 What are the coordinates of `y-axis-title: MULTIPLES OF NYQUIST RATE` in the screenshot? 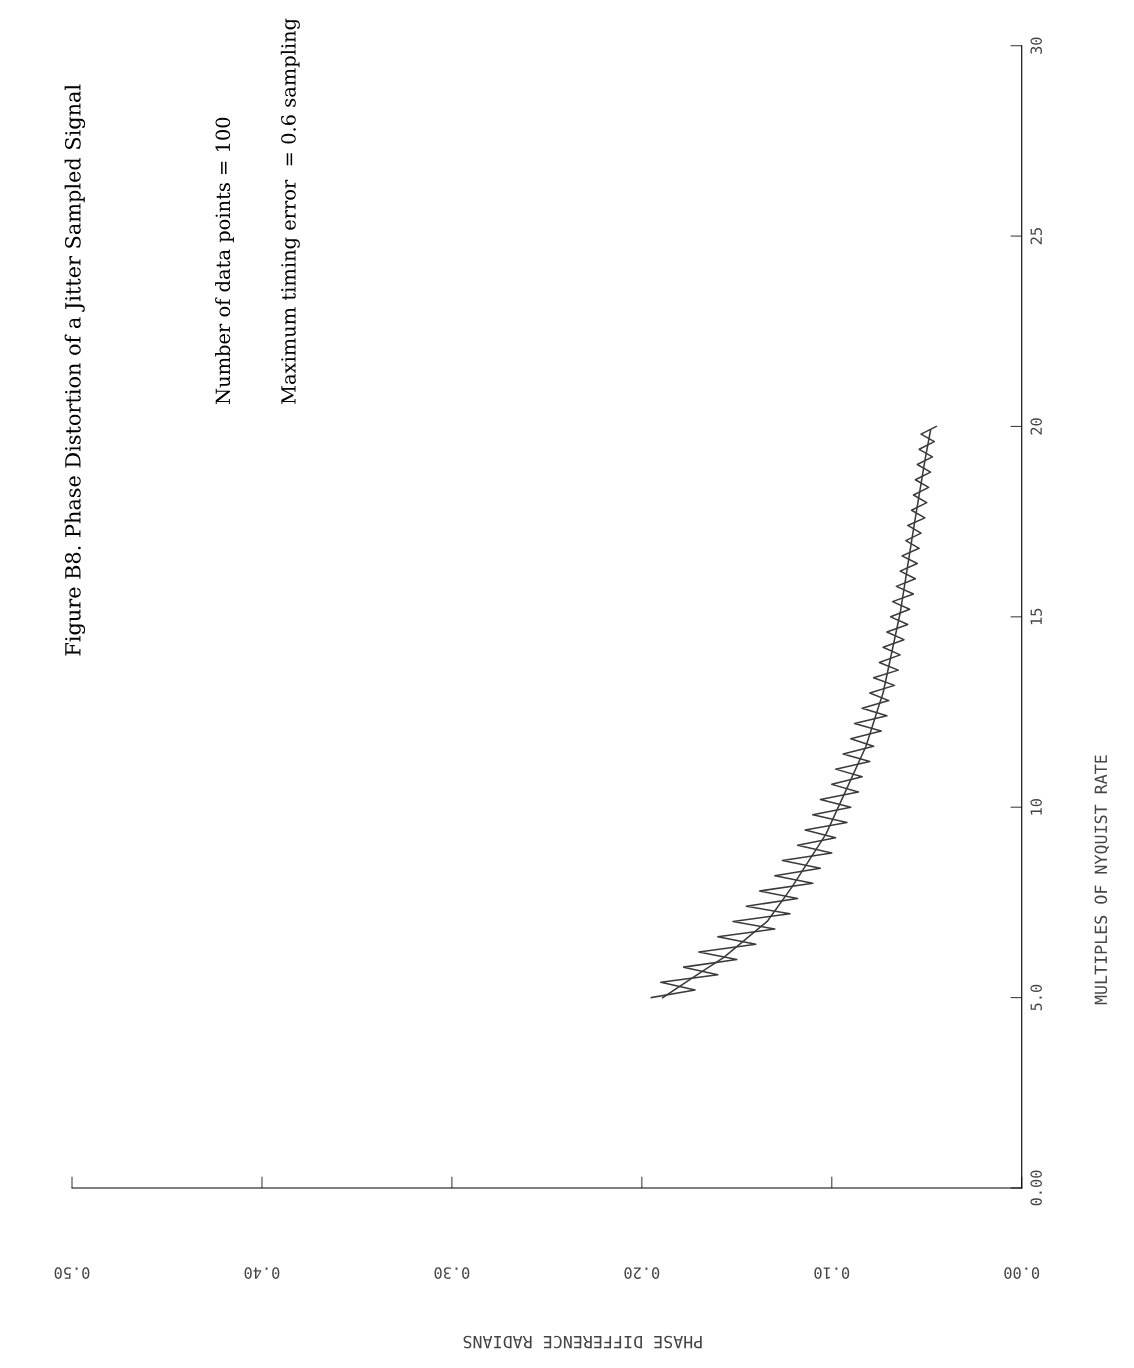 It's located at (1102, 880).